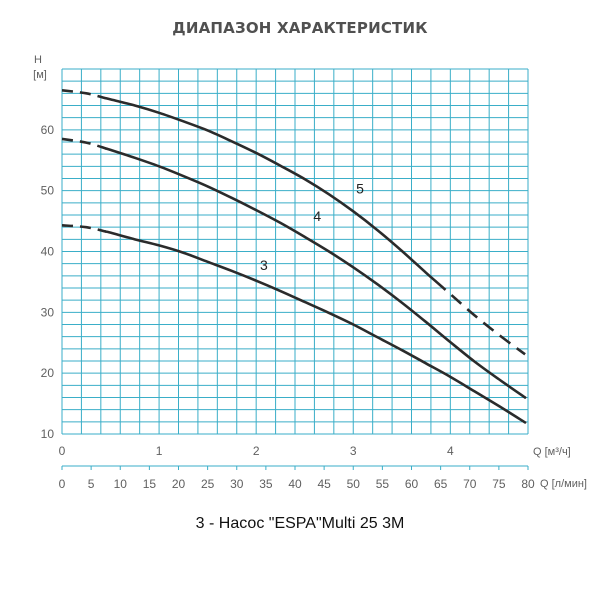 Image resolution: width=600 pixels, height=600 pixels. What do you see at coordinates (412, 484) in the screenshot?
I see `x-tick-label-lmin: 60` at bounding box center [412, 484].